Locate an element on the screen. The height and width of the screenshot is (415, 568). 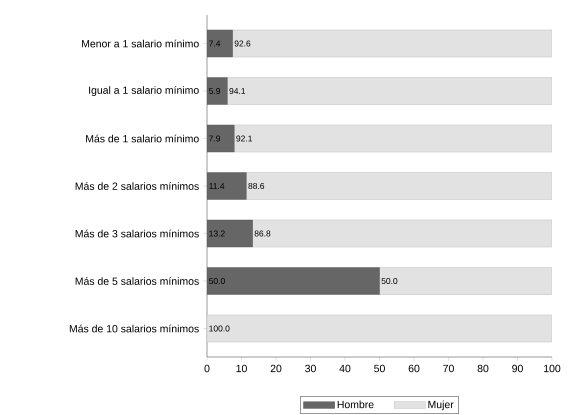
x-tick-label: 80 is located at coordinates (483, 368).